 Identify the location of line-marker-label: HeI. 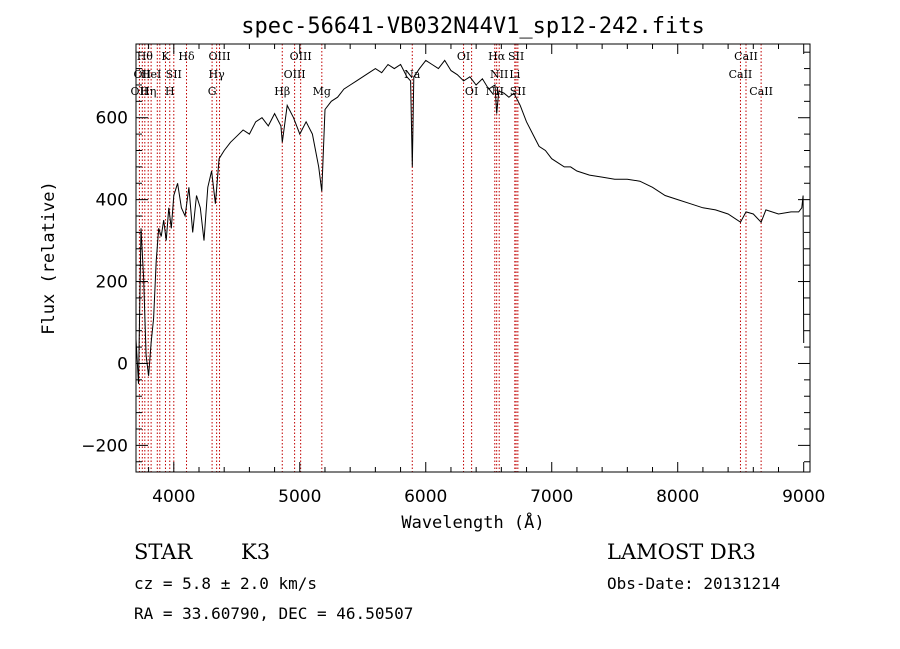
(151, 74).